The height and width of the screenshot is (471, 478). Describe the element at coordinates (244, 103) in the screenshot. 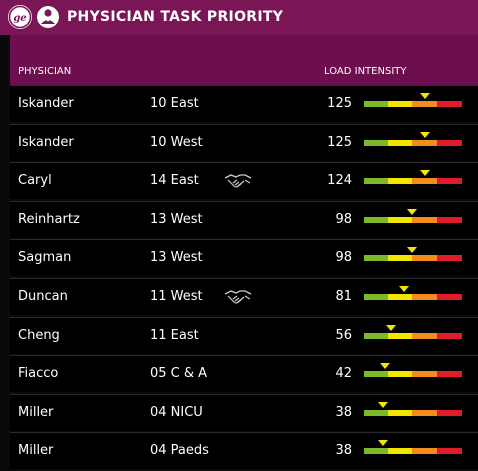

I see `table-row: Iskander 10 East 125` at that location.